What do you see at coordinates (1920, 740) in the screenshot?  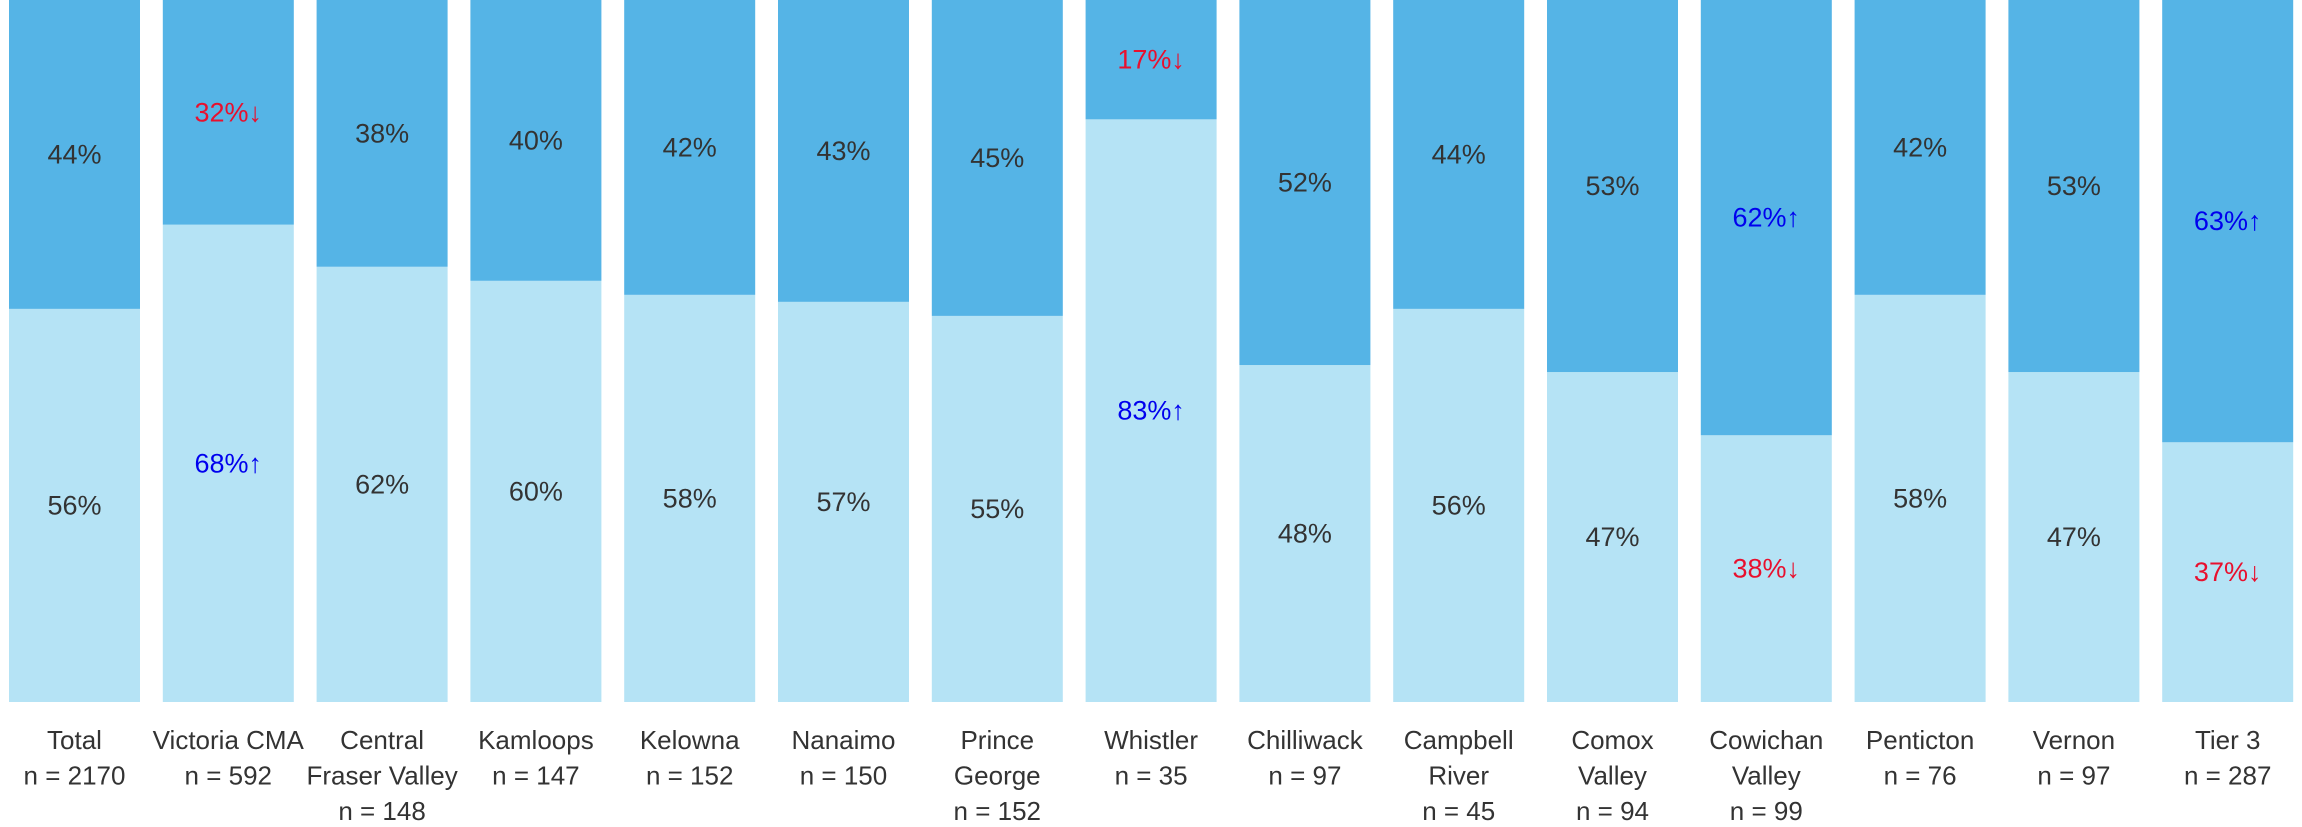 I see `category-label-line: Penticton` at bounding box center [1920, 740].